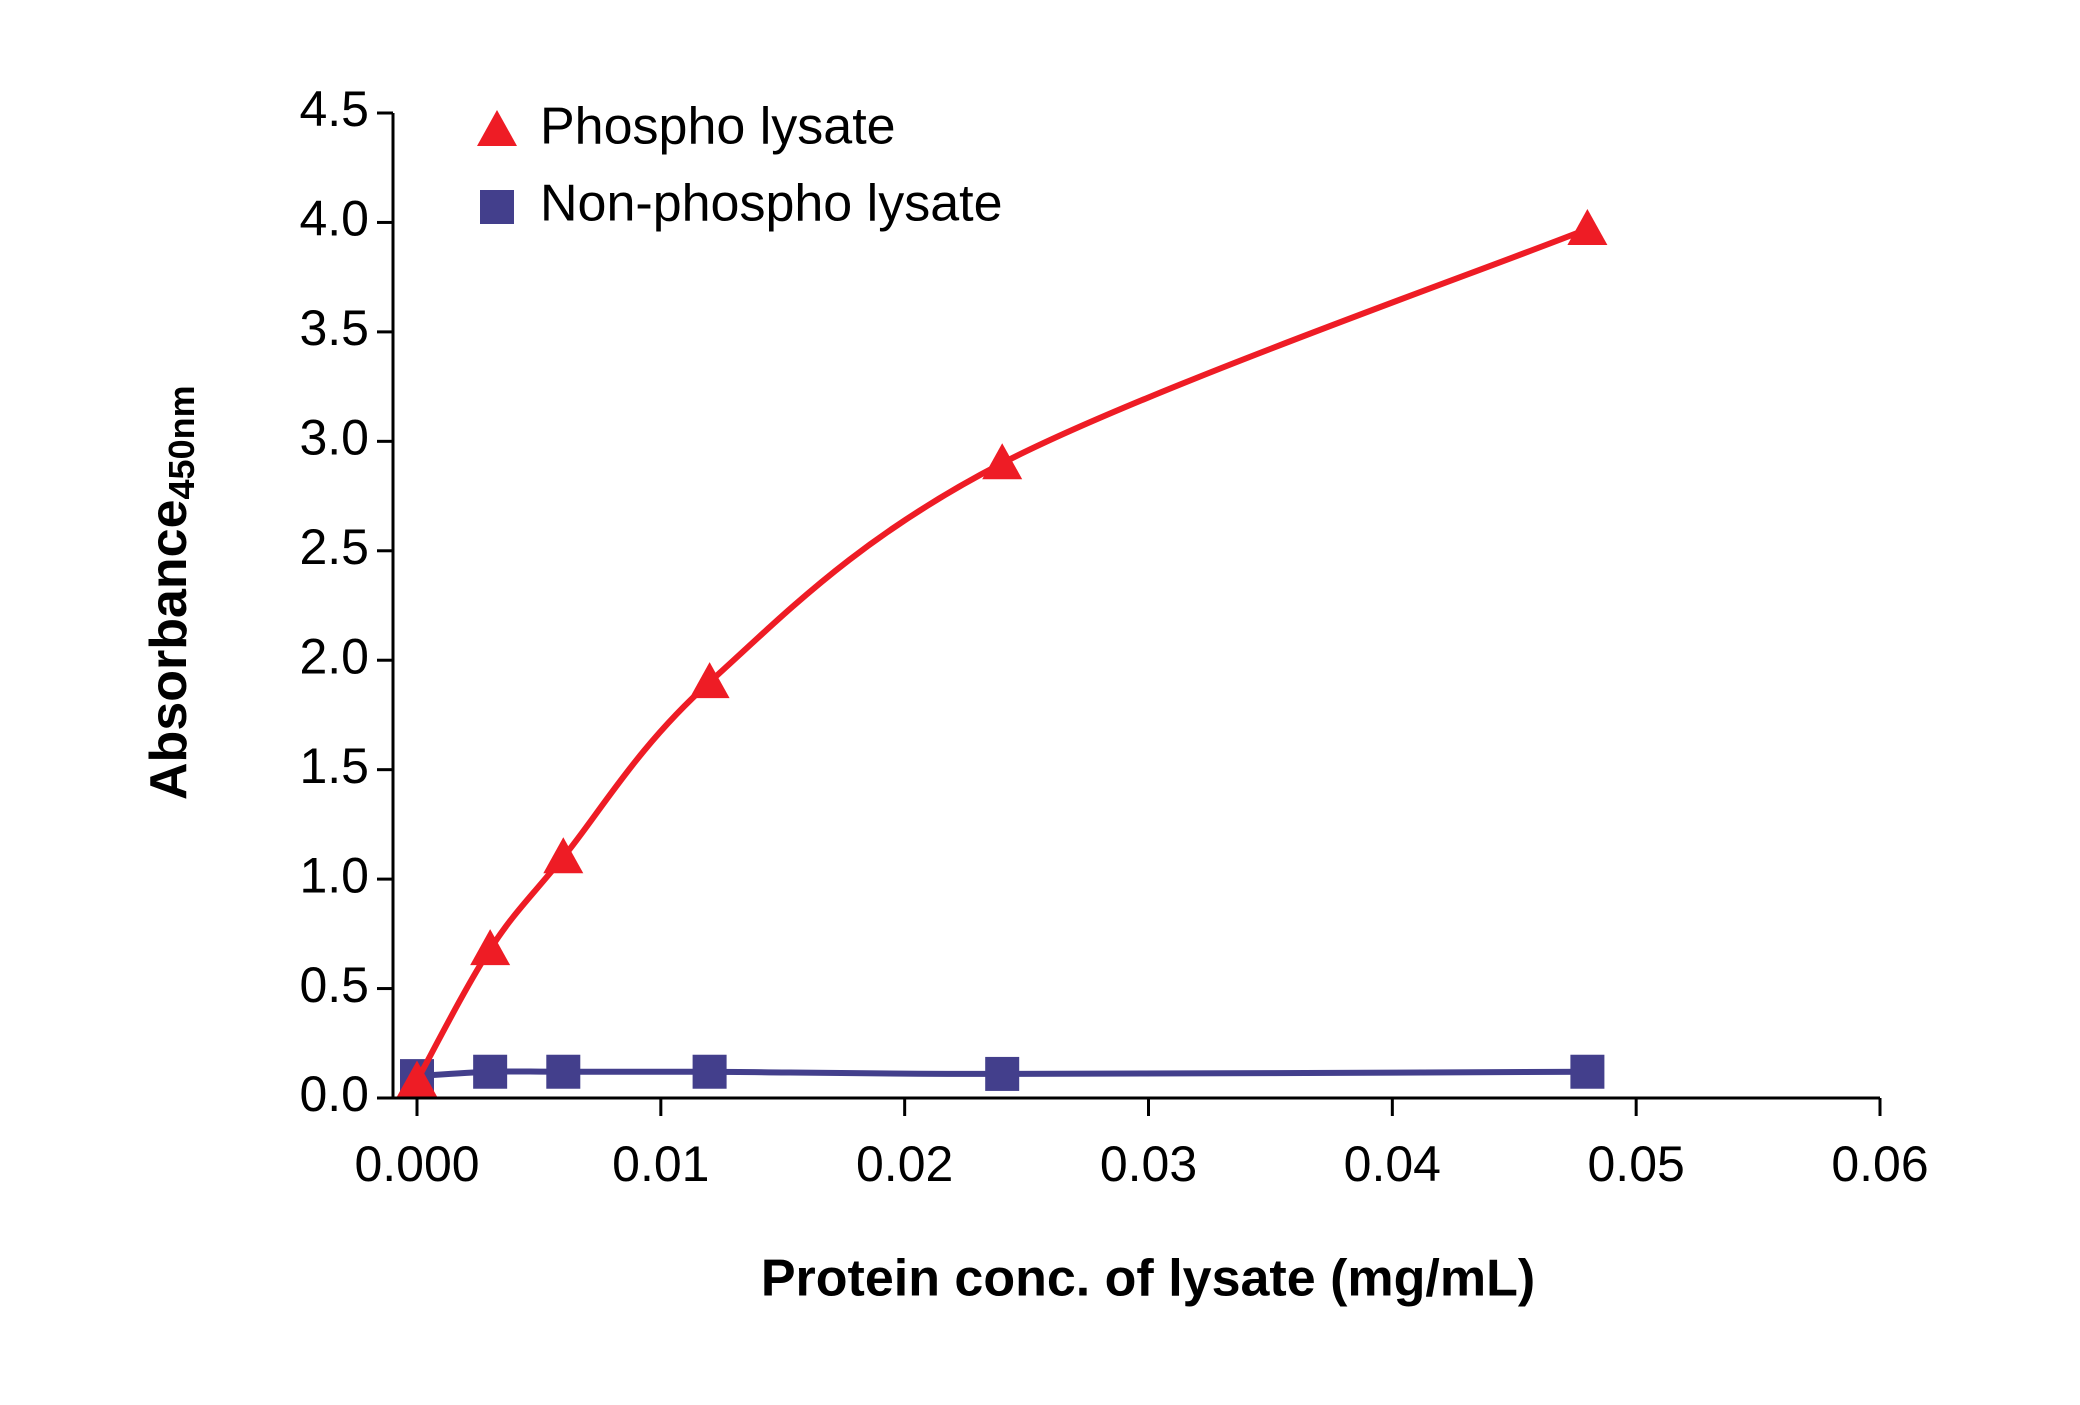 This screenshot has height=1405, width=2080. Describe the element at coordinates (334, 438) in the screenshot. I see `y-tick-label: 3.0` at that location.